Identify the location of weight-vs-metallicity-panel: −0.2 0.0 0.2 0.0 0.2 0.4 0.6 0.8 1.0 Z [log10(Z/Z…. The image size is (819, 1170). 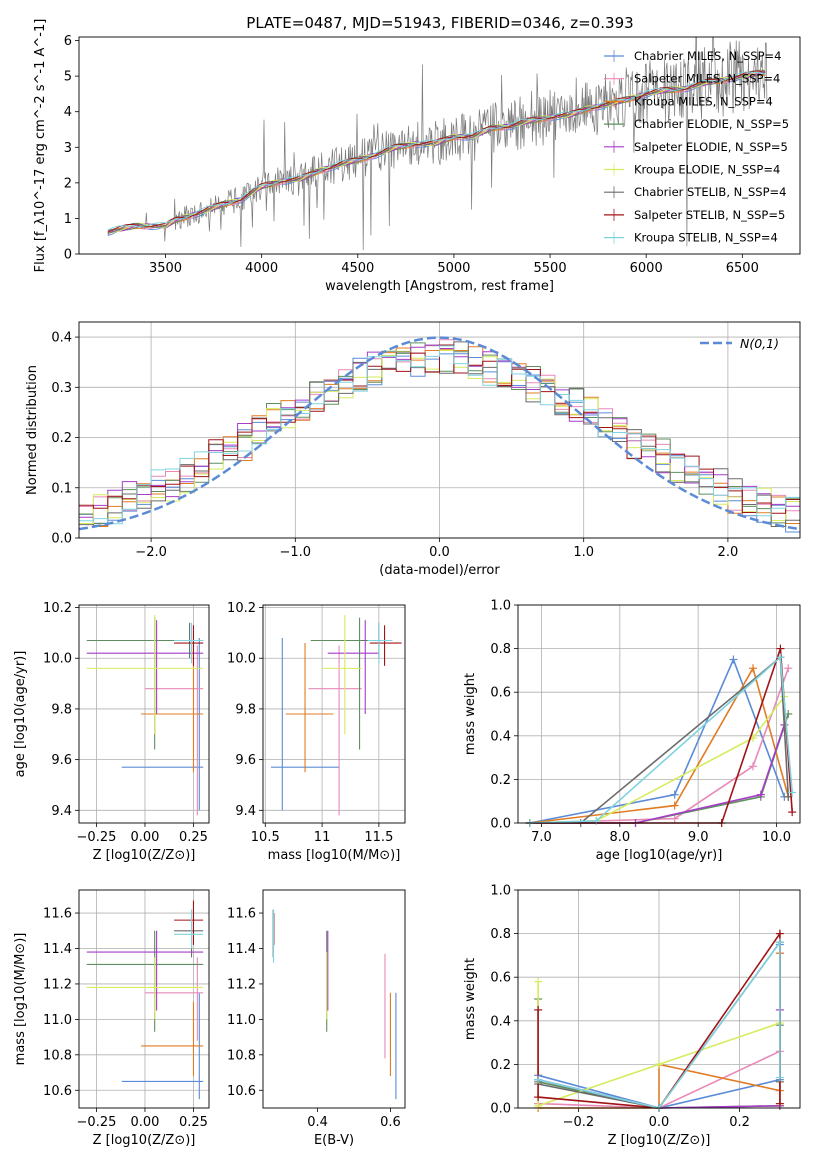
(632, 1016).